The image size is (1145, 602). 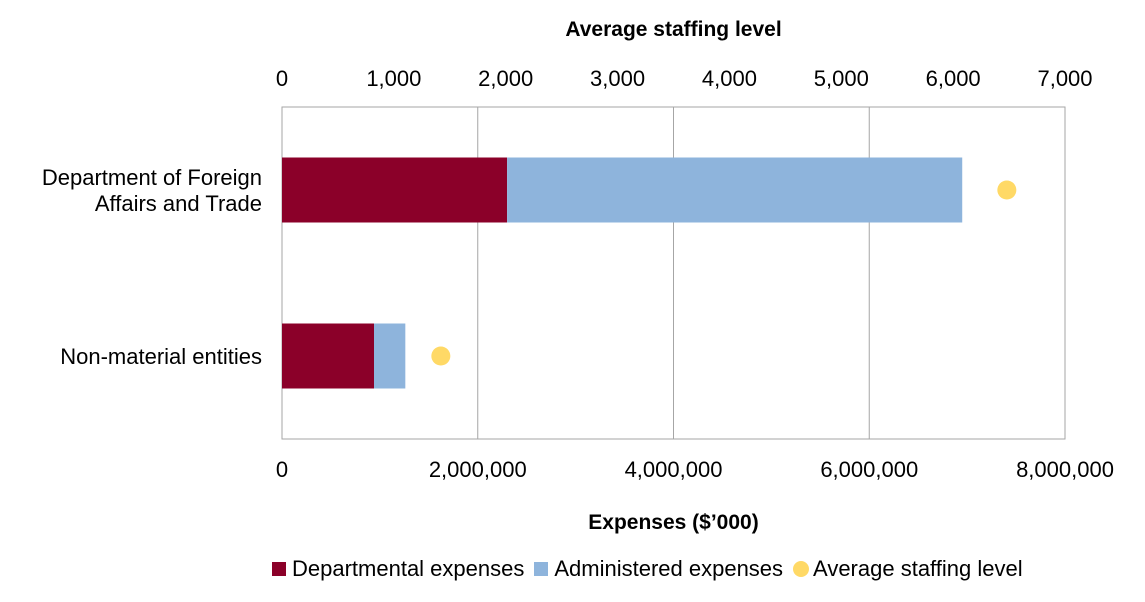 I want to click on x2-tick-label: 6,000, so click(x=953, y=78).